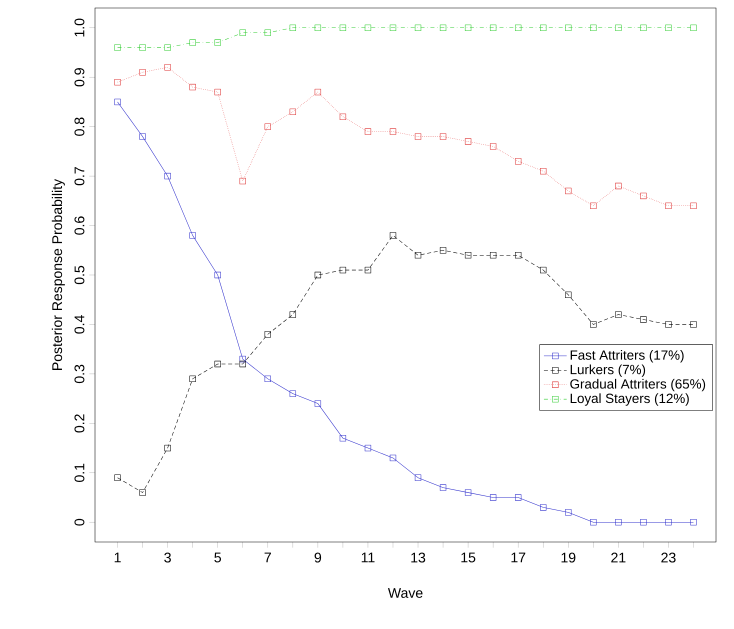 Image resolution: width=734 pixels, height=629 pixels. Describe the element at coordinates (79, 374) in the screenshot. I see `y-tick-label: 0.3` at that location.